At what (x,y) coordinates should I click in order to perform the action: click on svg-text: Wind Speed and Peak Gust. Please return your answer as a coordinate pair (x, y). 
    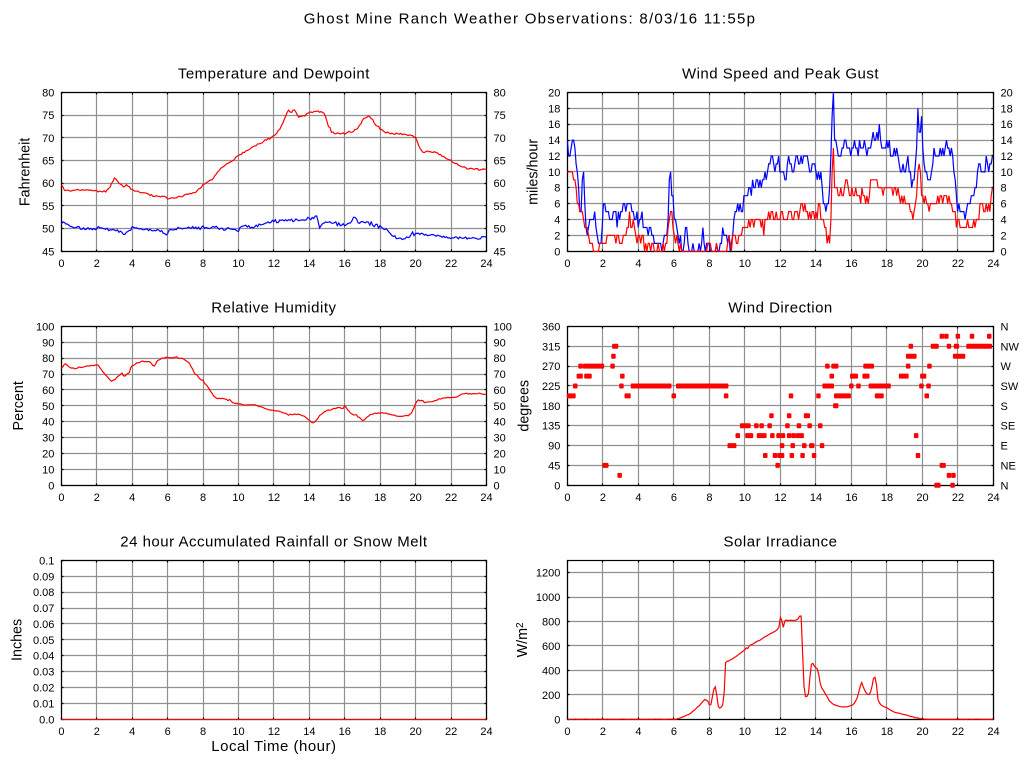
    Looking at the image, I should click on (780, 73).